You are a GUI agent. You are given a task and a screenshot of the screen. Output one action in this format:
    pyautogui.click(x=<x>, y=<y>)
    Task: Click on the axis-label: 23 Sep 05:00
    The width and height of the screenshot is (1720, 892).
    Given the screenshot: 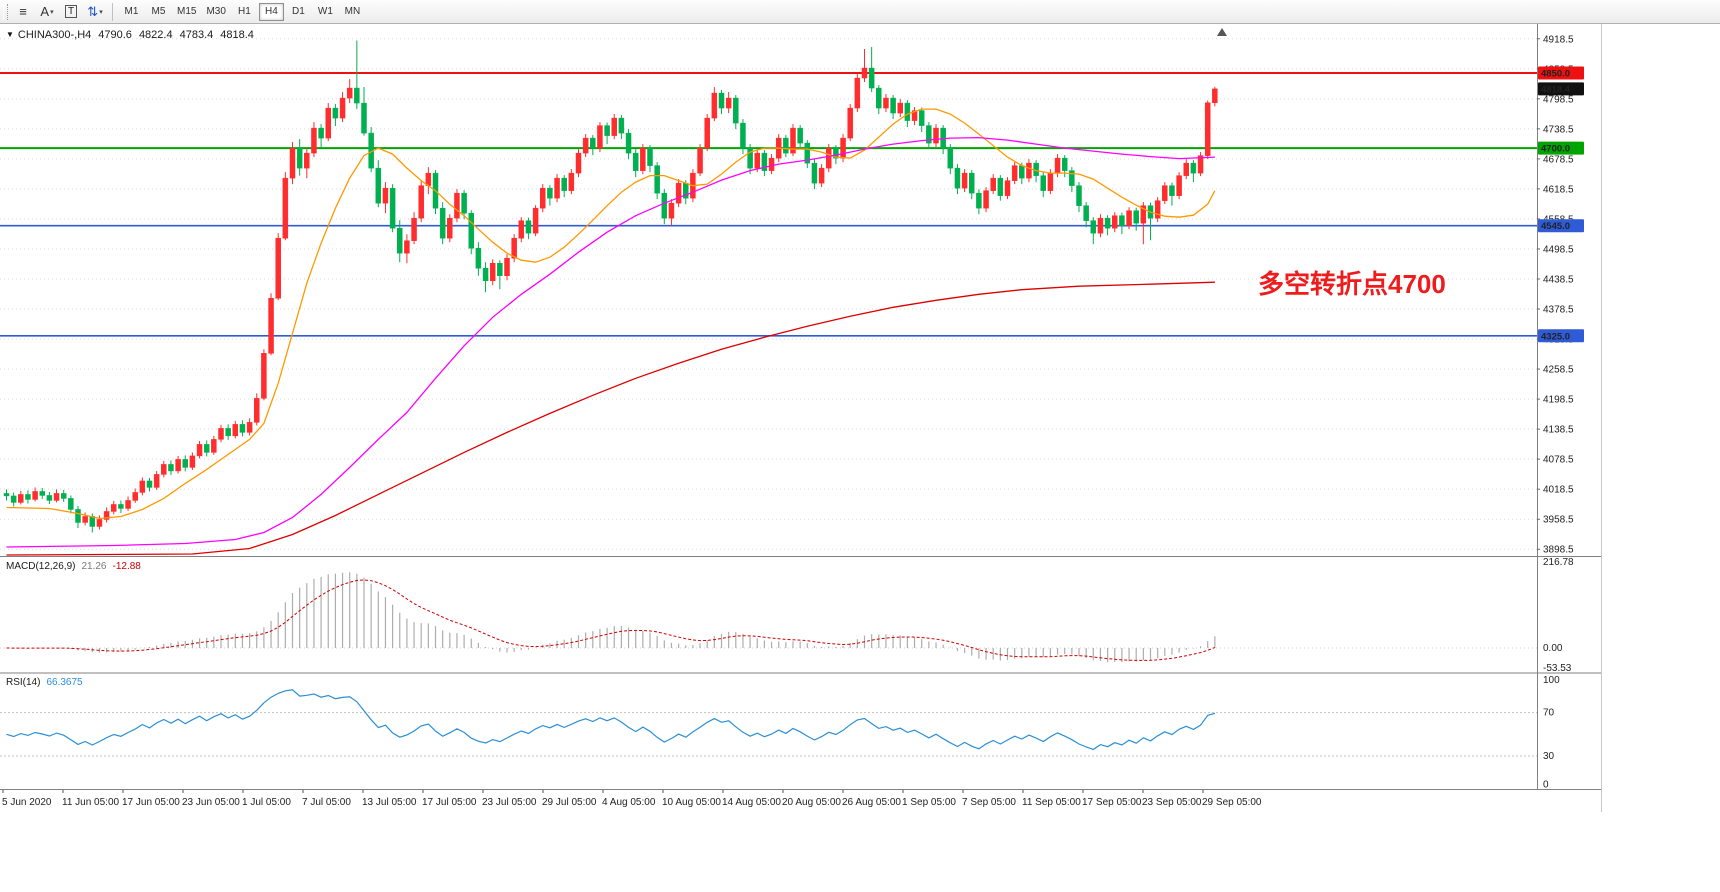 What is the action you would take?
    pyautogui.click(x=1172, y=802)
    